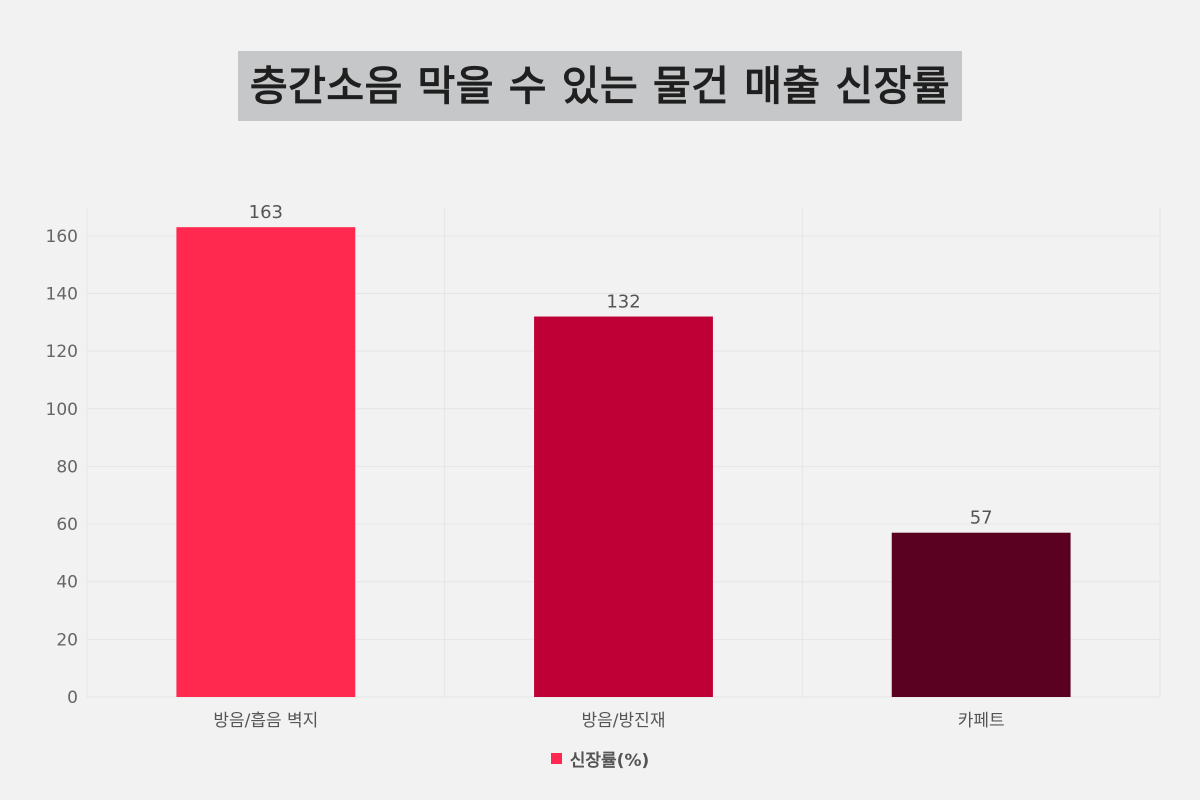 This screenshot has width=1200, height=800. What do you see at coordinates (62, 352) in the screenshot?
I see `y-tick-label: 120` at bounding box center [62, 352].